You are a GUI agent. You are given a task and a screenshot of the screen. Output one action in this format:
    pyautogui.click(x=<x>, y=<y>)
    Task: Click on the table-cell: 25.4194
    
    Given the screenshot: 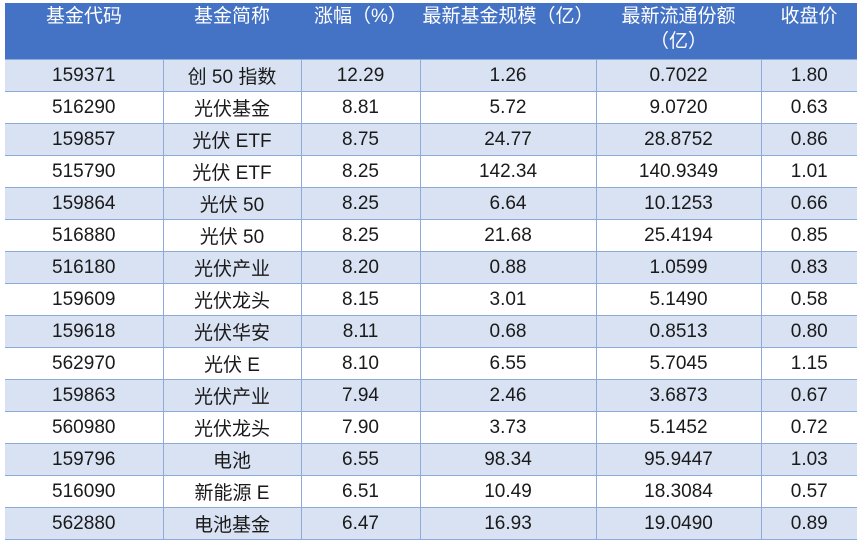 What is the action you would take?
    pyautogui.click(x=678, y=235)
    